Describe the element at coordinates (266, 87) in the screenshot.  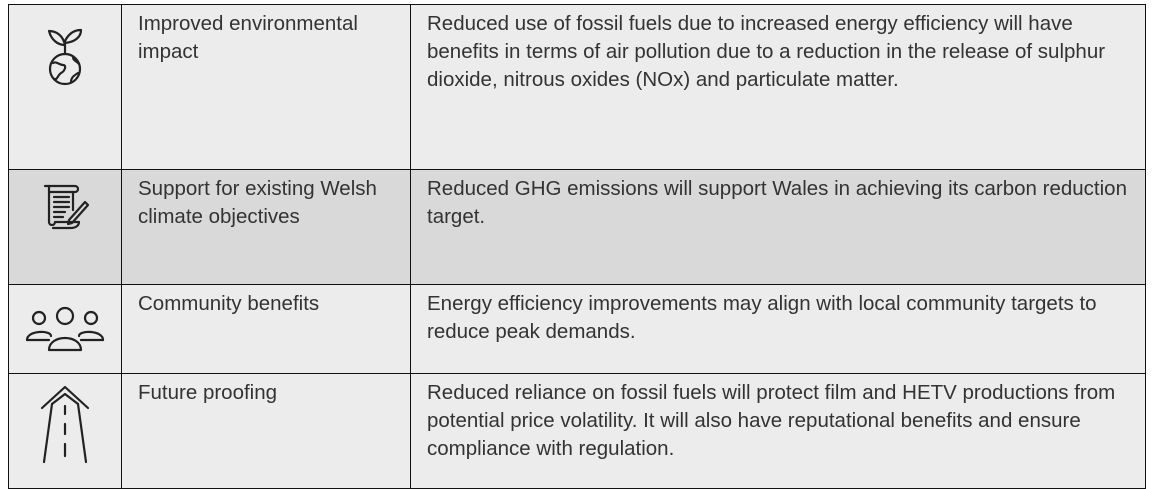
I see `benefit-label: Improved environmental impact` at that location.